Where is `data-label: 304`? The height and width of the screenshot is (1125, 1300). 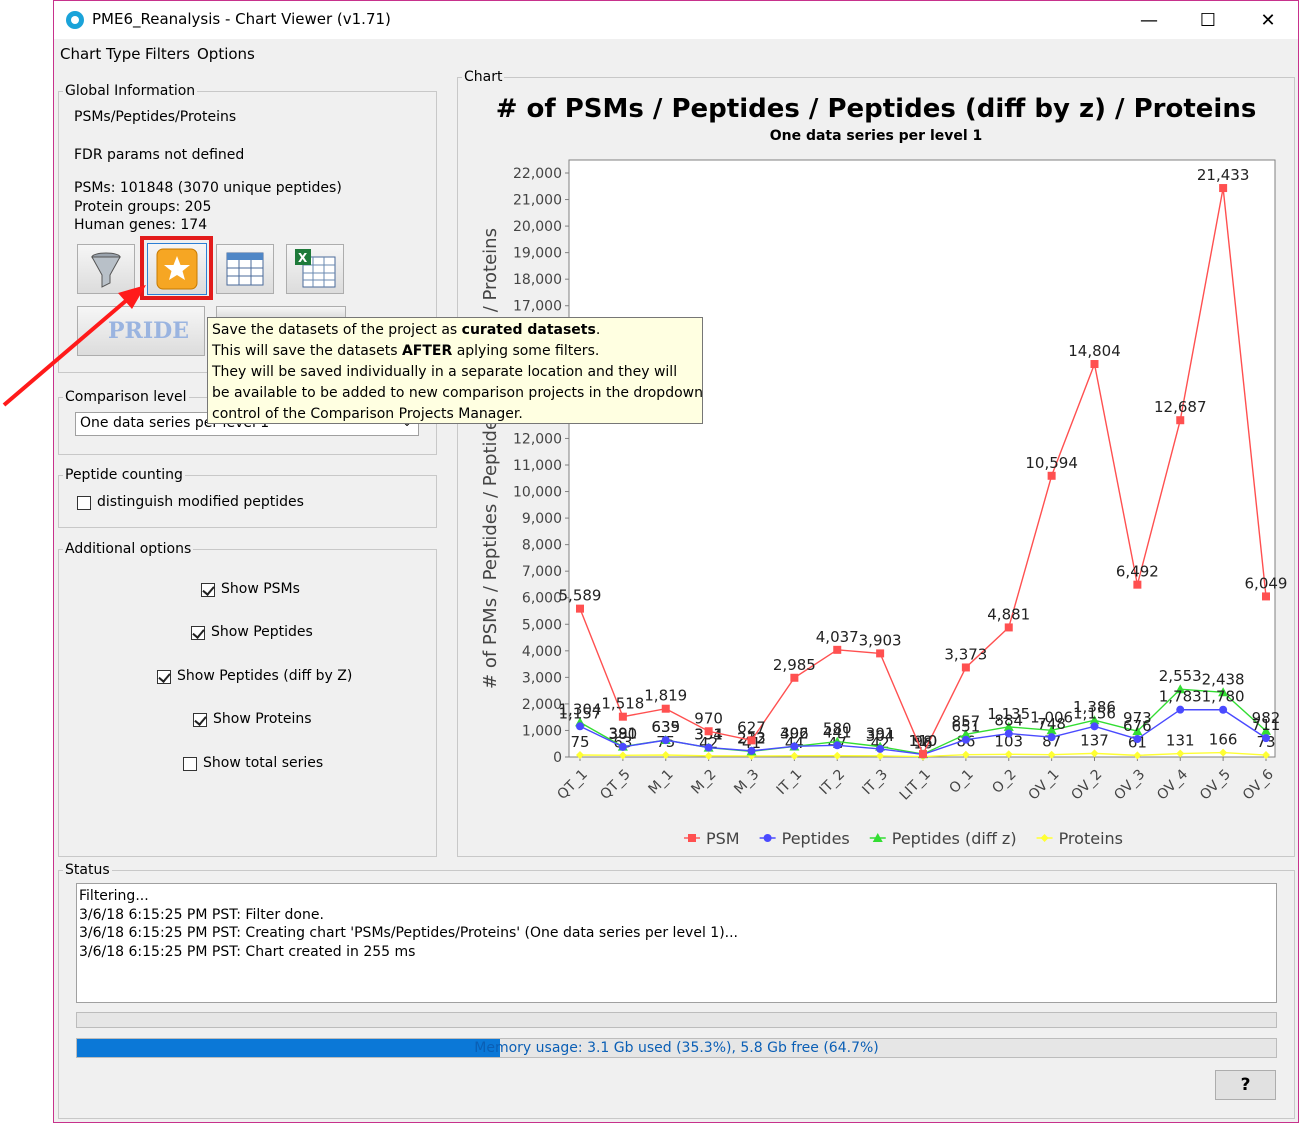 data-label: 304 is located at coordinates (880, 736).